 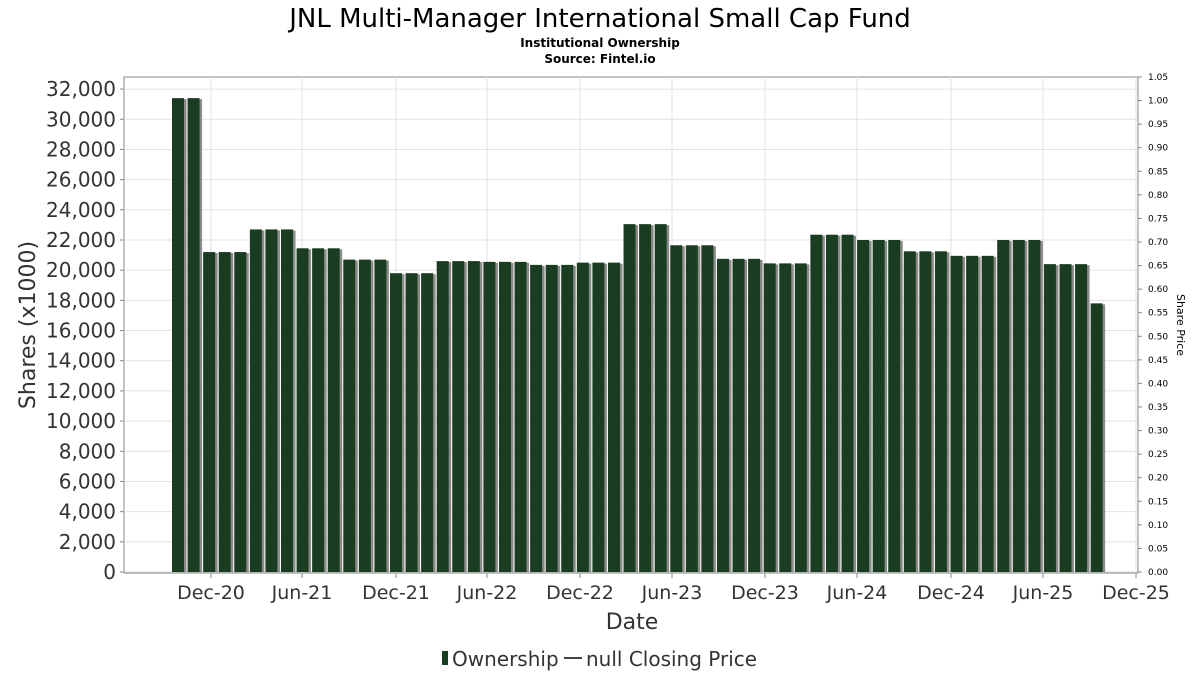 What do you see at coordinates (505, 659) in the screenshot?
I see `legend-ownership-label: Ownership` at bounding box center [505, 659].